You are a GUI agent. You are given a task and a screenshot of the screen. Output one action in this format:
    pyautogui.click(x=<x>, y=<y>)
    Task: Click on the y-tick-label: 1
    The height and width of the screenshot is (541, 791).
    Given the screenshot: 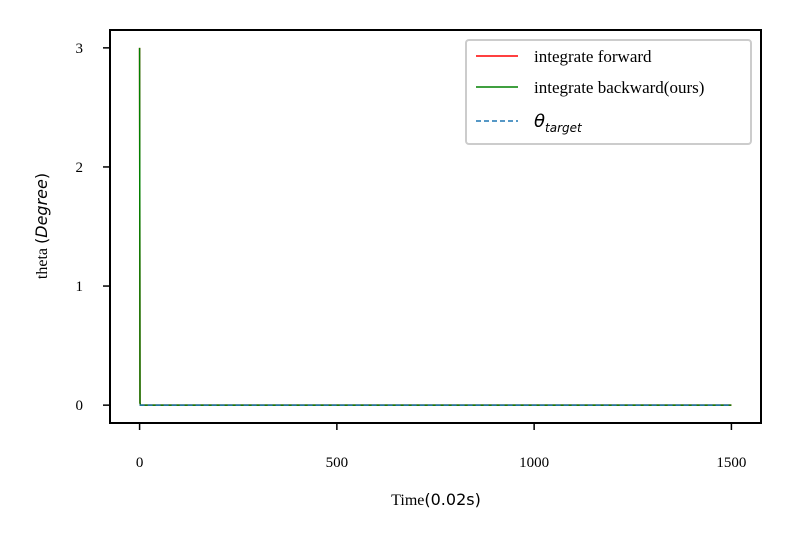 What is the action you would take?
    pyautogui.click(x=80, y=287)
    